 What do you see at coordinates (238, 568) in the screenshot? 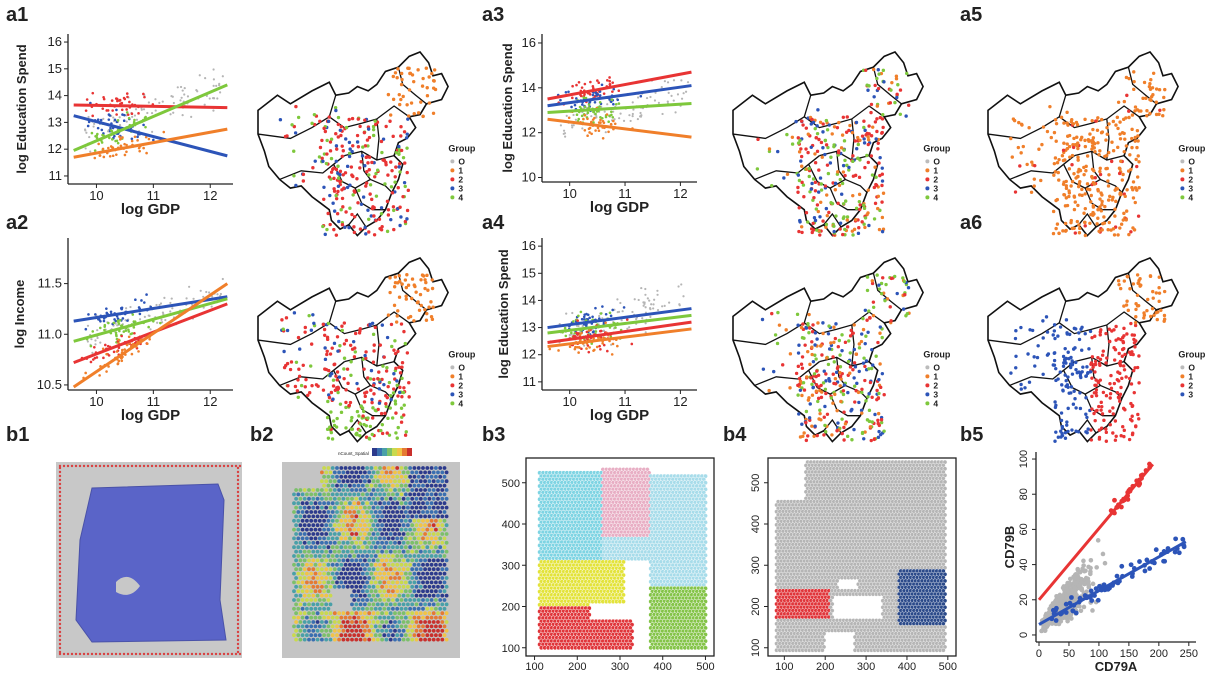
I see `fiducial-spot` at bounding box center [238, 568].